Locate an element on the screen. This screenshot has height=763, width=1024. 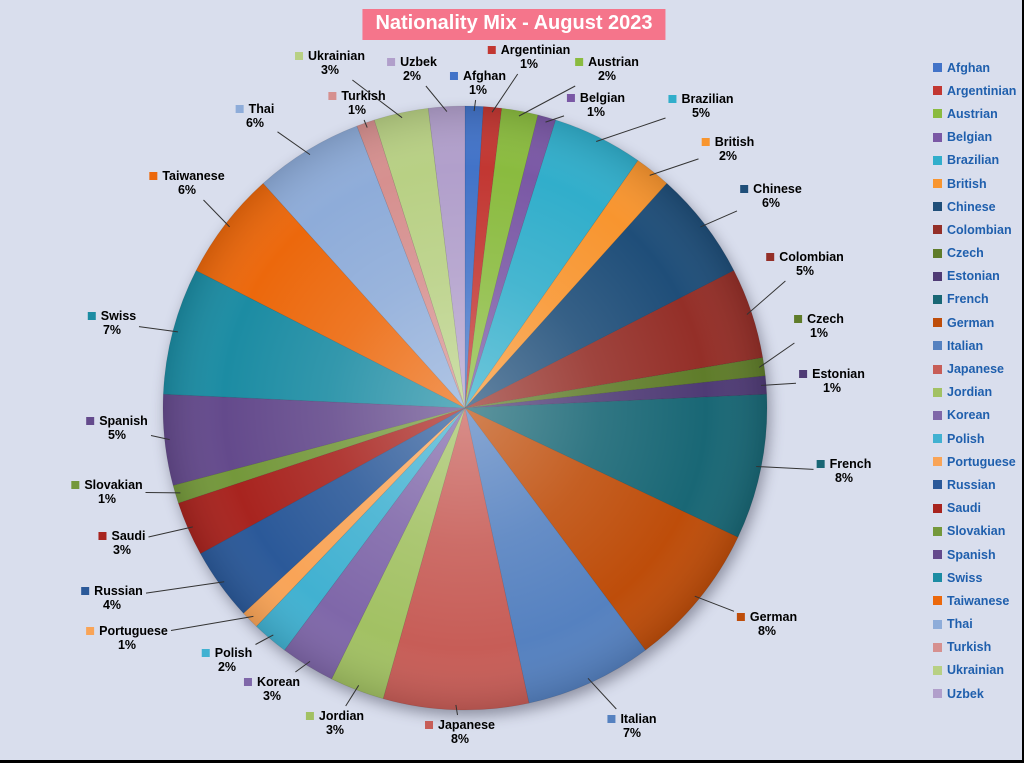
legend-item-french: French is located at coordinates (974, 299).